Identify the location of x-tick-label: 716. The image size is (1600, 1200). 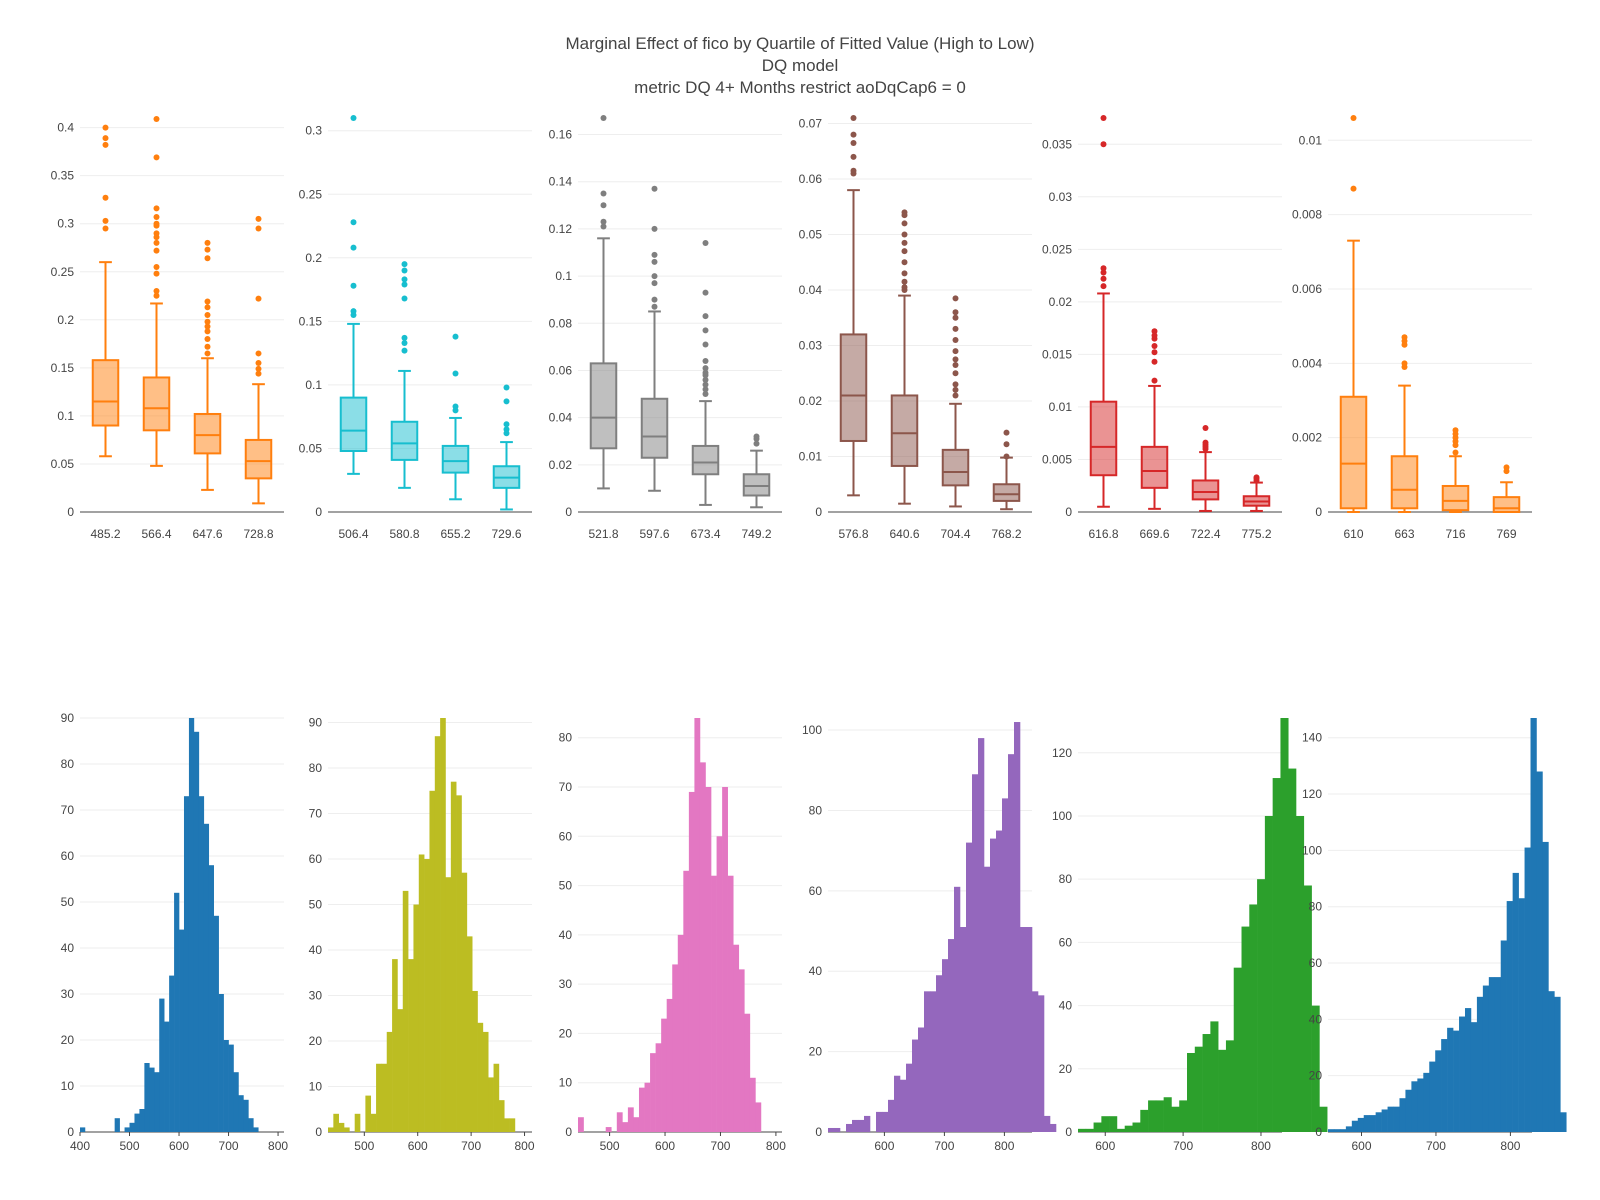
(1455, 534).